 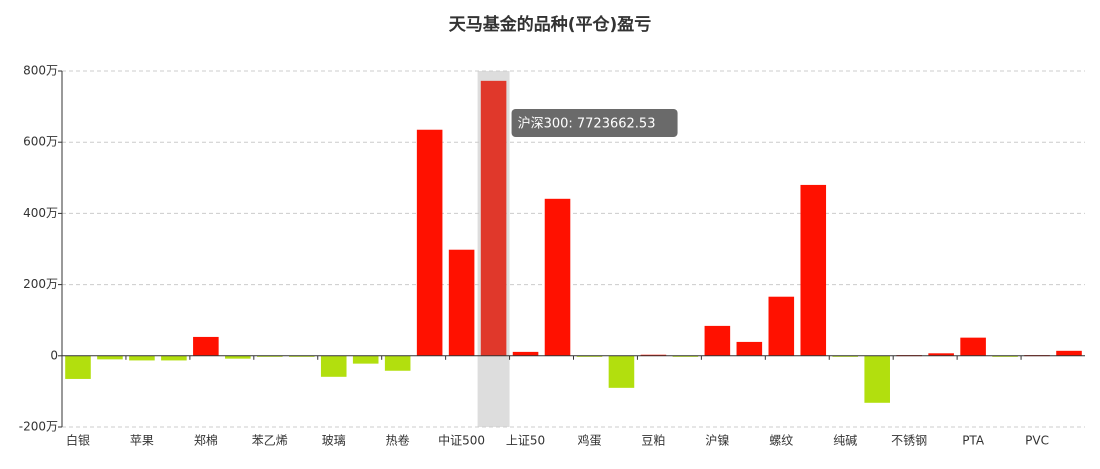 I want to click on y-tick-label: 0, so click(x=54, y=355).